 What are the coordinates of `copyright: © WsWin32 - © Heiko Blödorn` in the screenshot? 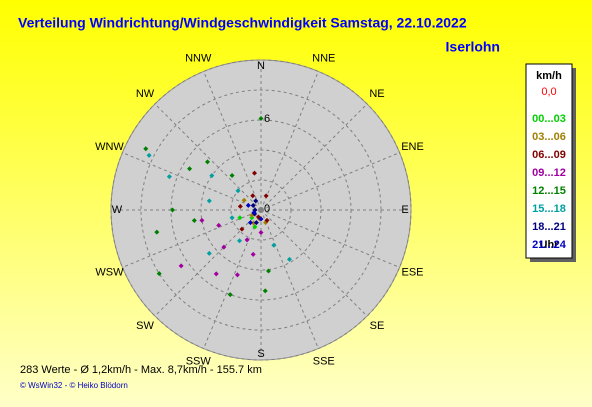 It's located at (74, 385).